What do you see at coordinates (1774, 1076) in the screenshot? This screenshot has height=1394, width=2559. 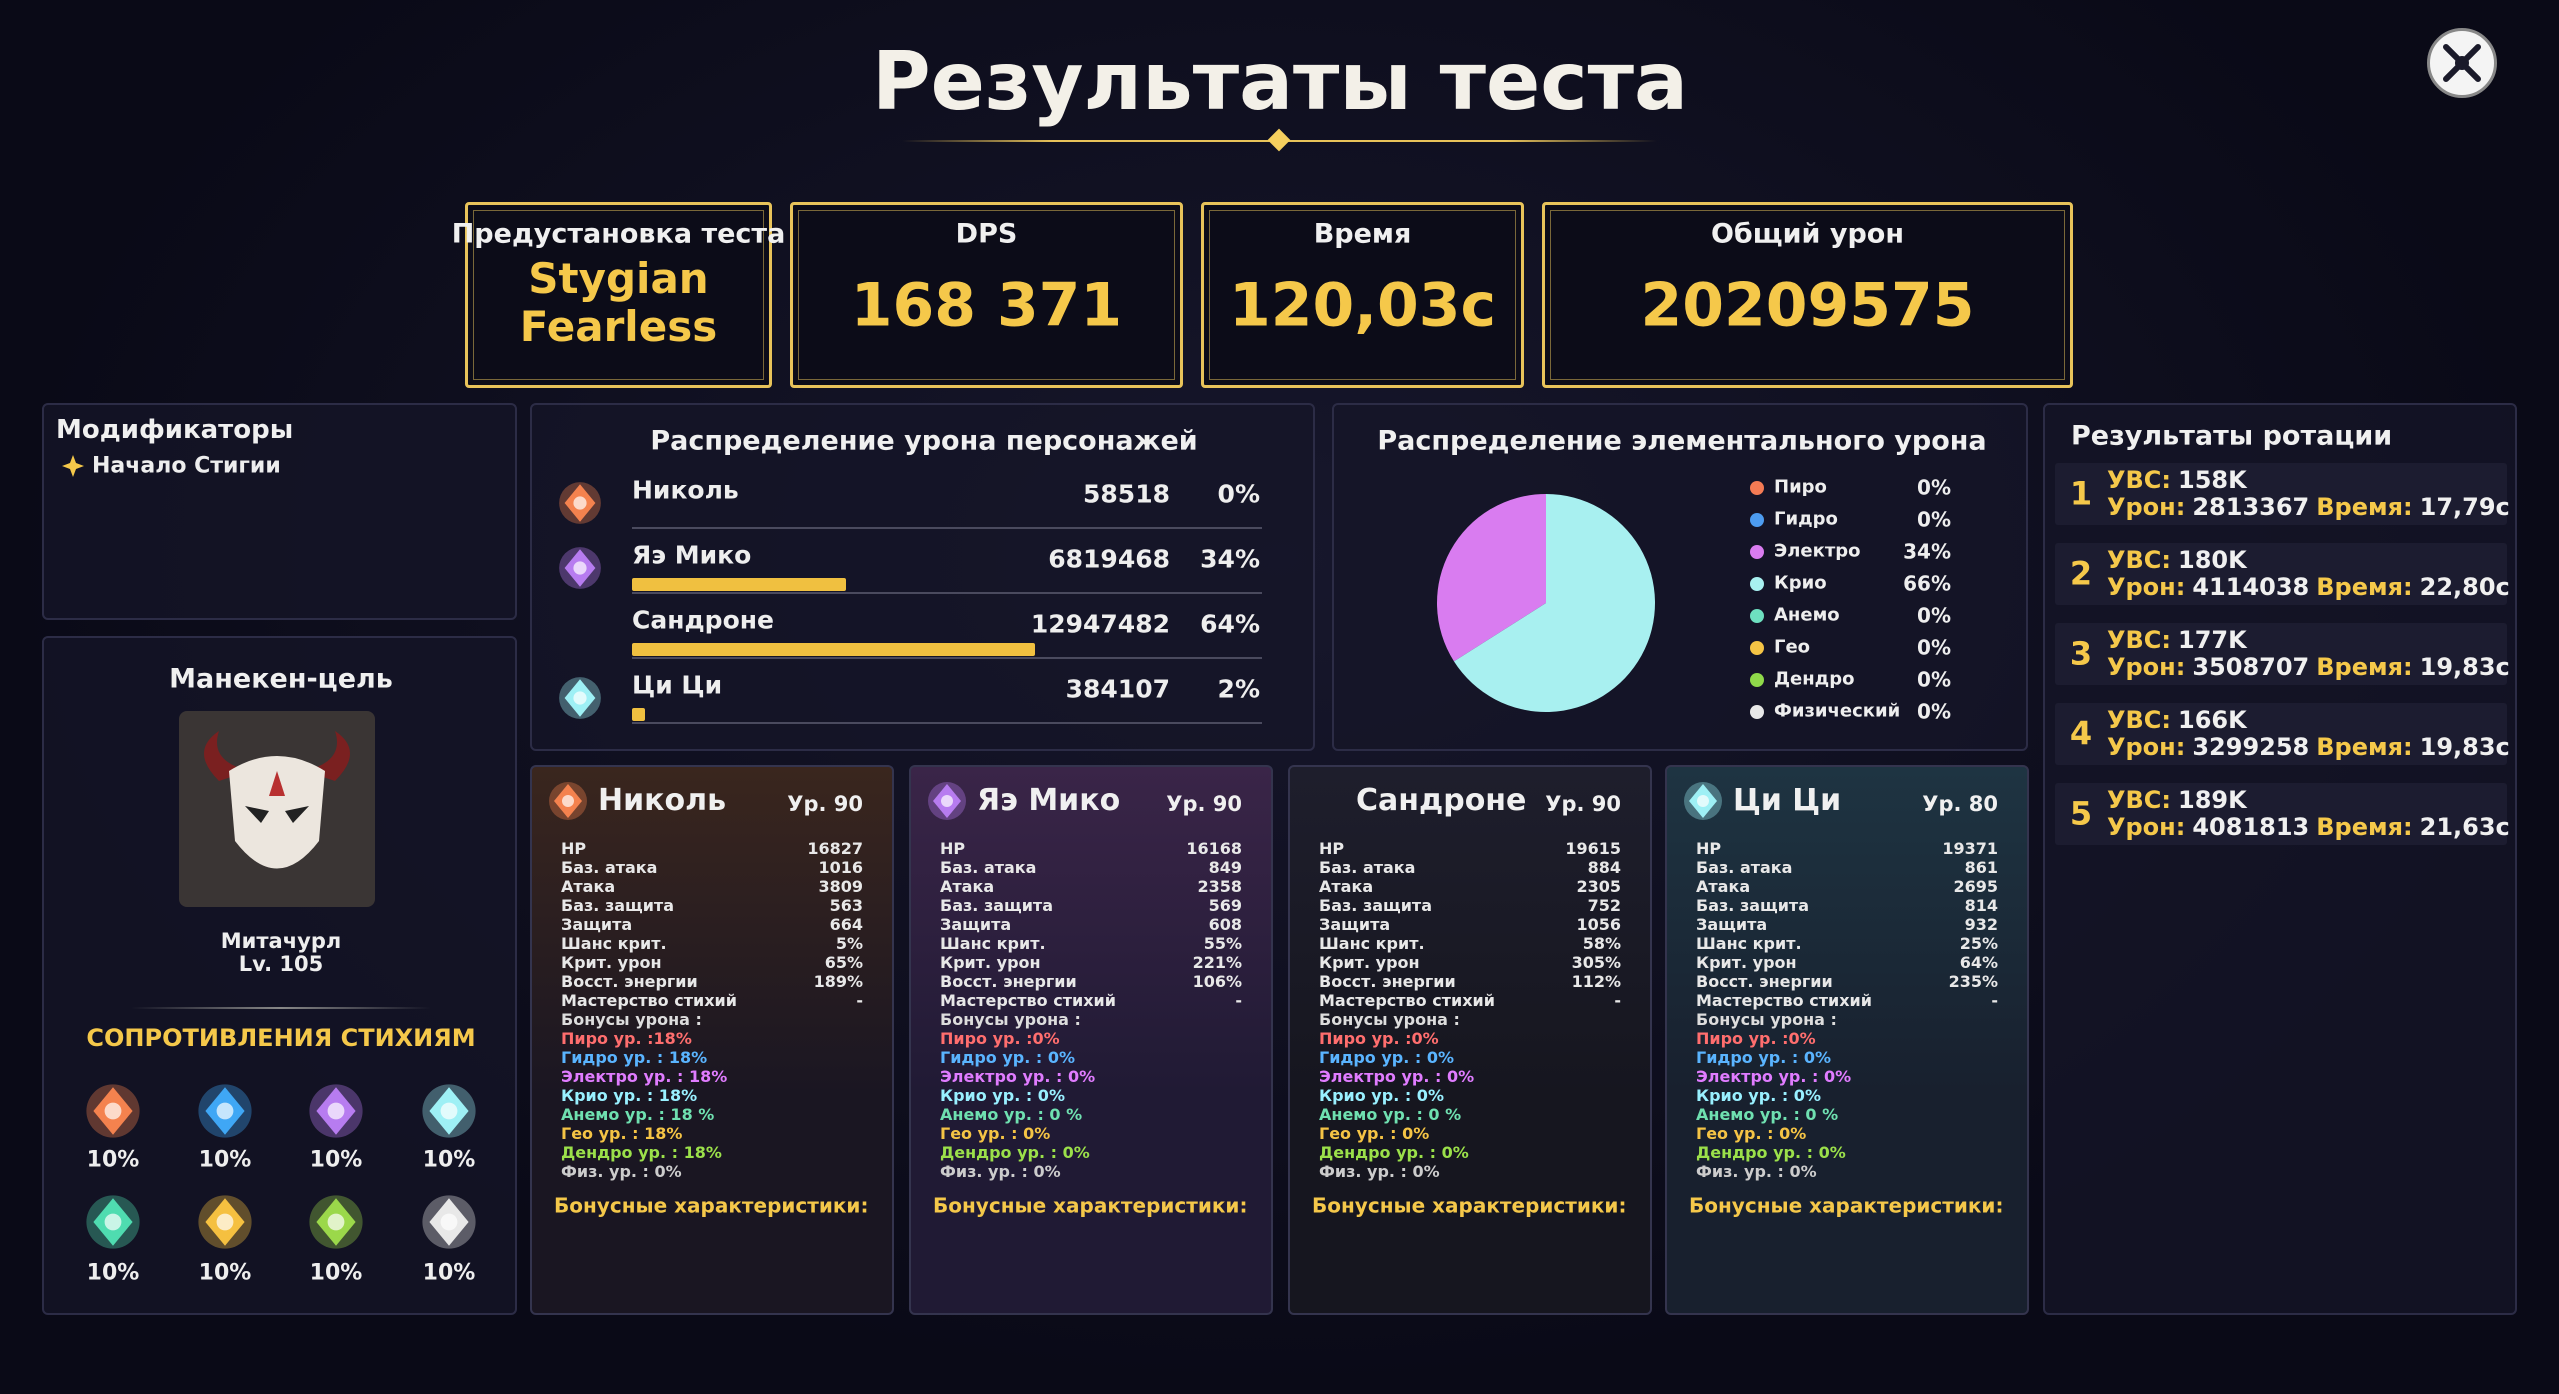 I see `bonus-line: Электро ур. : 0%` at bounding box center [1774, 1076].